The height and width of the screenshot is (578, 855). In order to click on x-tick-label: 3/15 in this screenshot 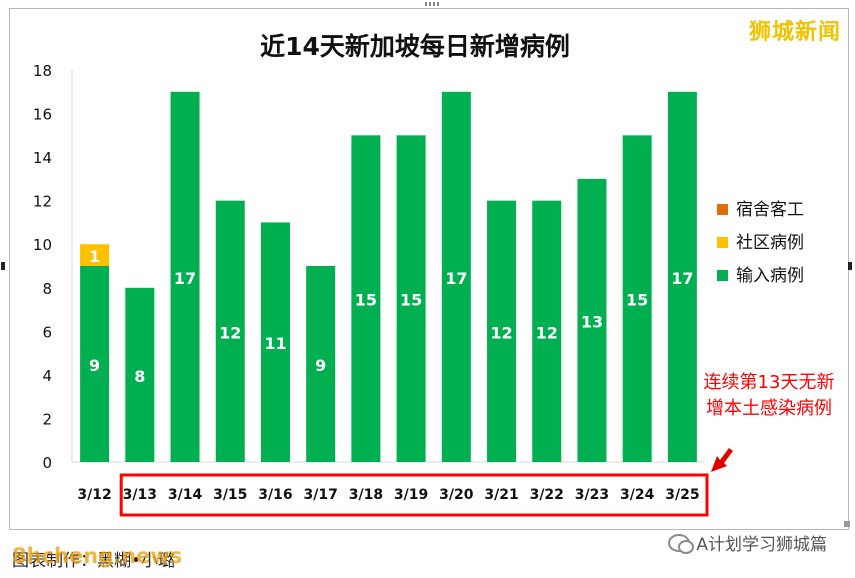, I will do `click(230, 495)`.